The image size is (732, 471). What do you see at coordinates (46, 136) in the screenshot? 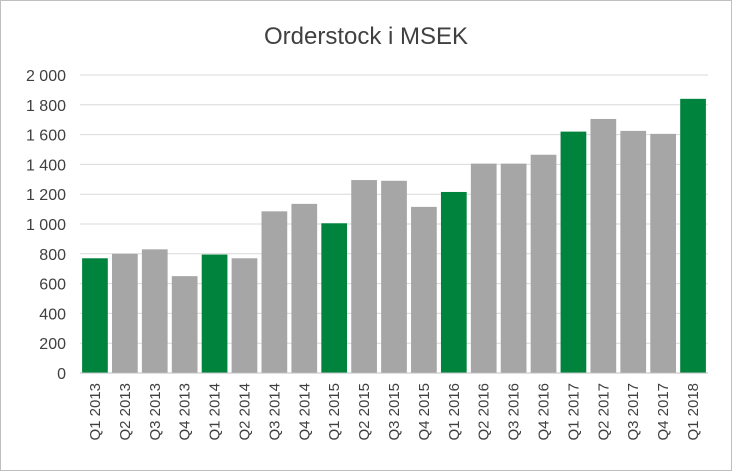
I see `y-tick-label: 1 600` at bounding box center [46, 136].